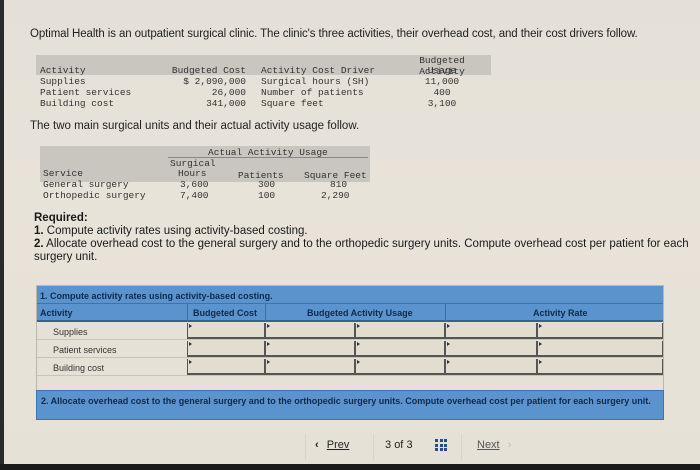  I want to click on table-row: Supplies, so click(350, 331).